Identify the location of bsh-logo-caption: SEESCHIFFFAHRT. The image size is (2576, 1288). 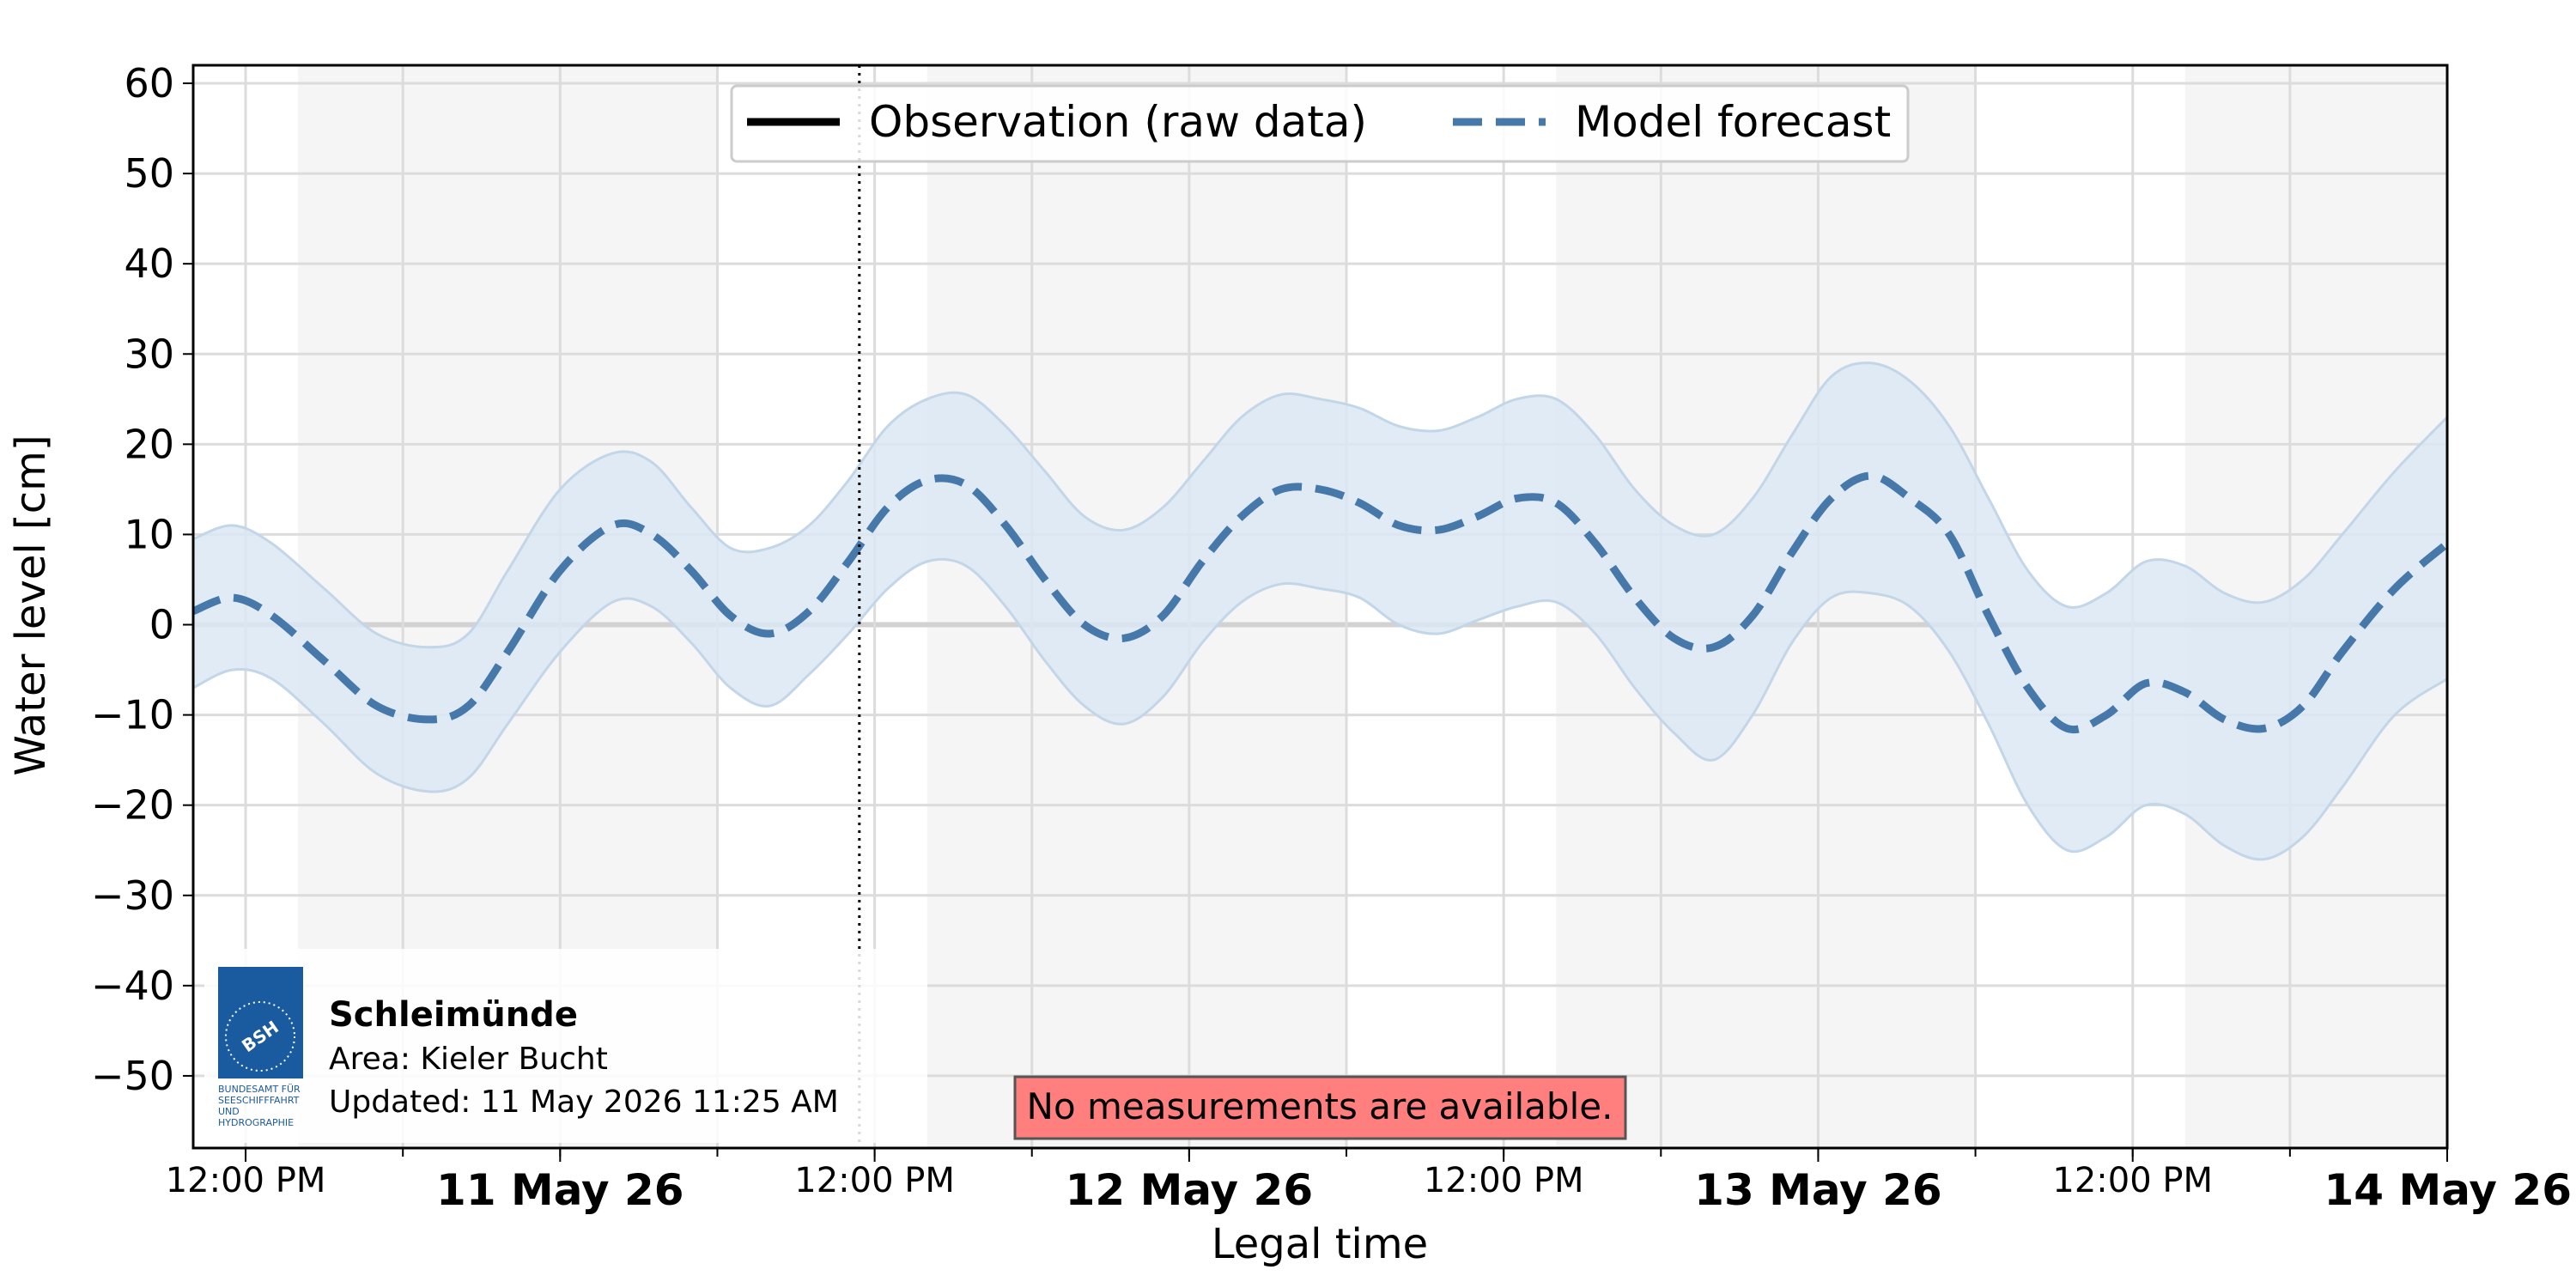
(259, 1100).